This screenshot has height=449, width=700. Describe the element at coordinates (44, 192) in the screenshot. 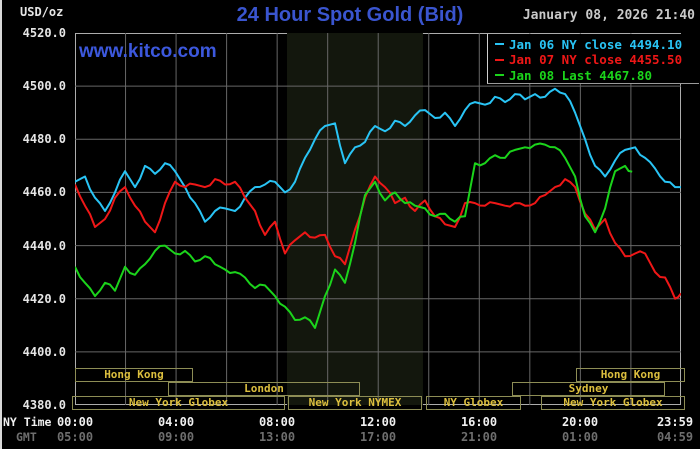

I see `y-tick-label: 4460.0` at that location.